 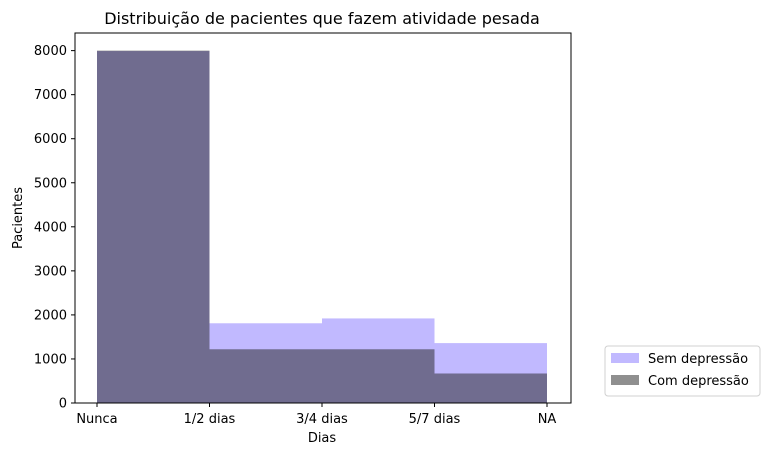 I want to click on y-tick-label: 8000, so click(x=50, y=51).